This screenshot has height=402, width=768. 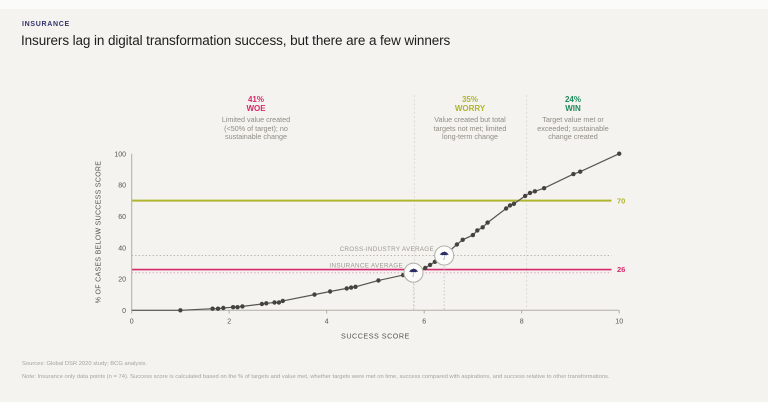 I want to click on desc-line: Target value met or, so click(x=573, y=119).